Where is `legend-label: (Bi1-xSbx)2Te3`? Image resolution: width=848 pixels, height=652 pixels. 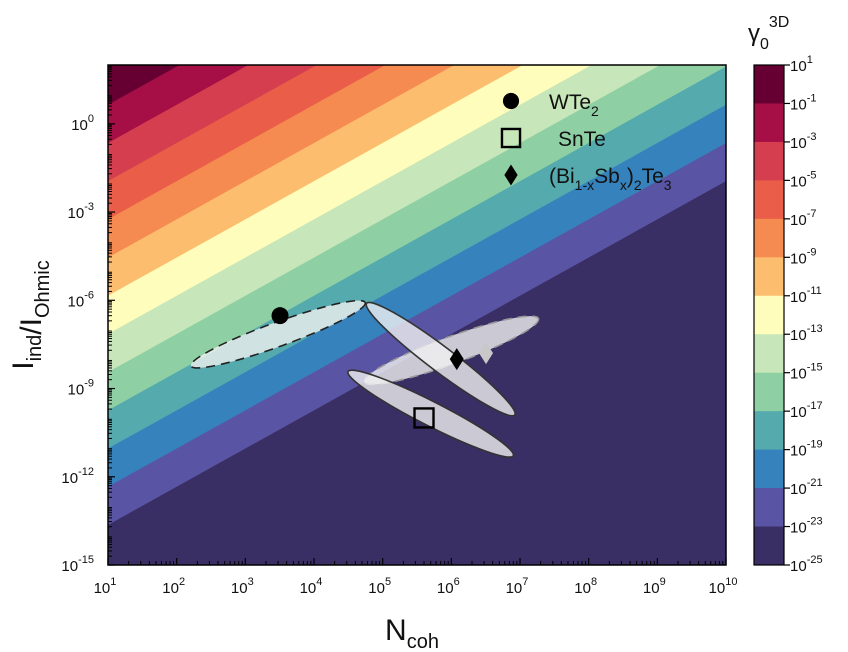 legend-label: (Bi1-xSbx)2Te3 is located at coordinates (610, 179).